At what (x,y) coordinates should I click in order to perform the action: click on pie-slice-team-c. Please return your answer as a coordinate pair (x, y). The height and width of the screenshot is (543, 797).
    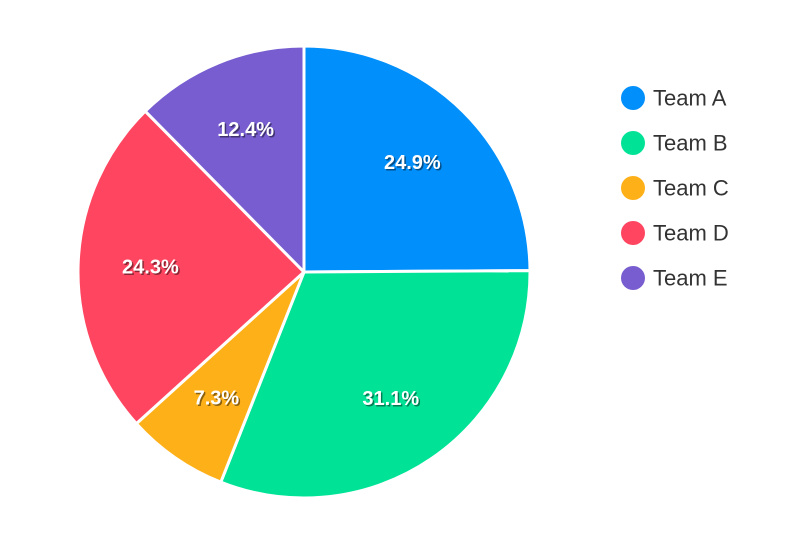
    Looking at the image, I should click on (220, 377).